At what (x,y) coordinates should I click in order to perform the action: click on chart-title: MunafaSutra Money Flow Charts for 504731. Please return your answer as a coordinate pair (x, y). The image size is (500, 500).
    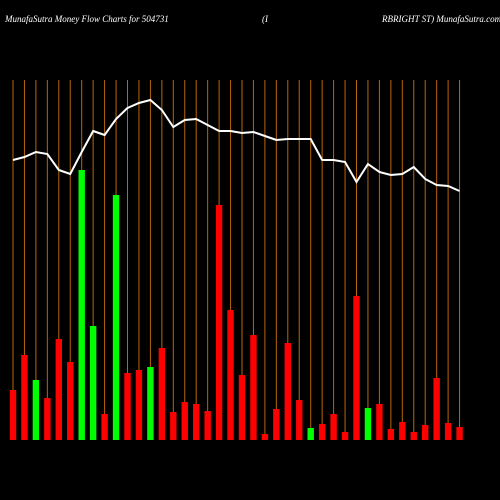
    Looking at the image, I should click on (86, 19).